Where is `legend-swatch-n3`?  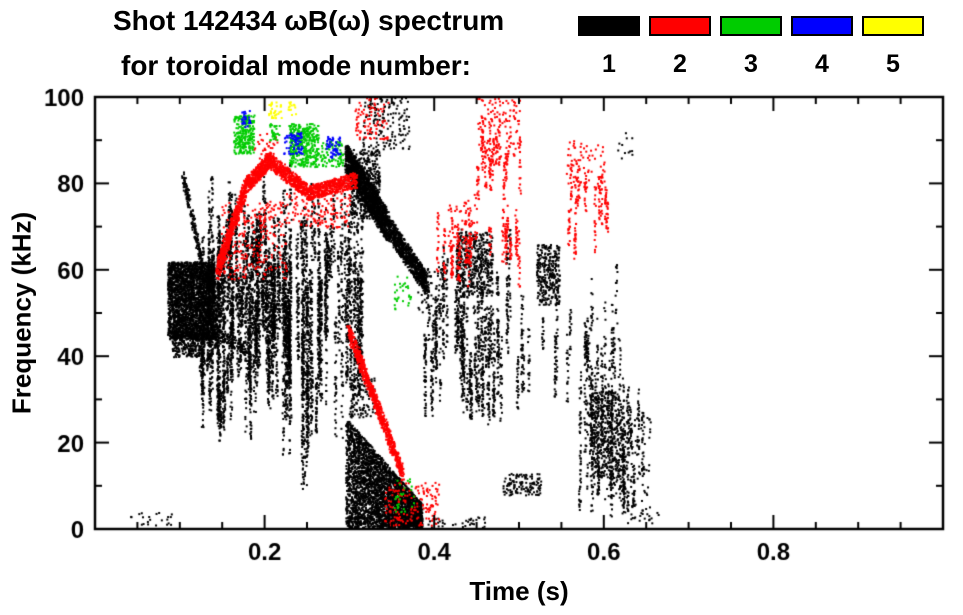
legend-swatch-n3 is located at coordinates (751, 26).